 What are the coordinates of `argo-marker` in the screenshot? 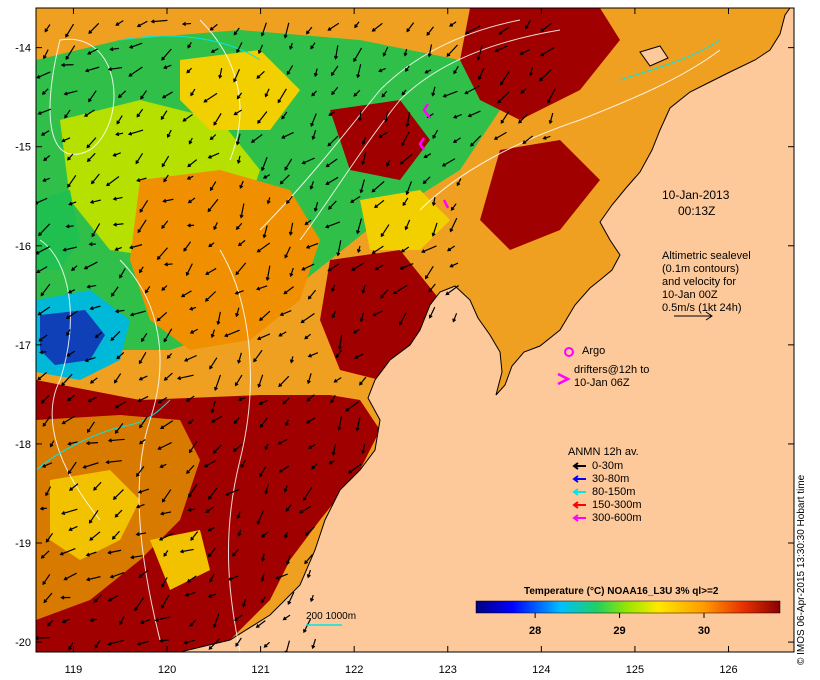 It's located at (569, 352).